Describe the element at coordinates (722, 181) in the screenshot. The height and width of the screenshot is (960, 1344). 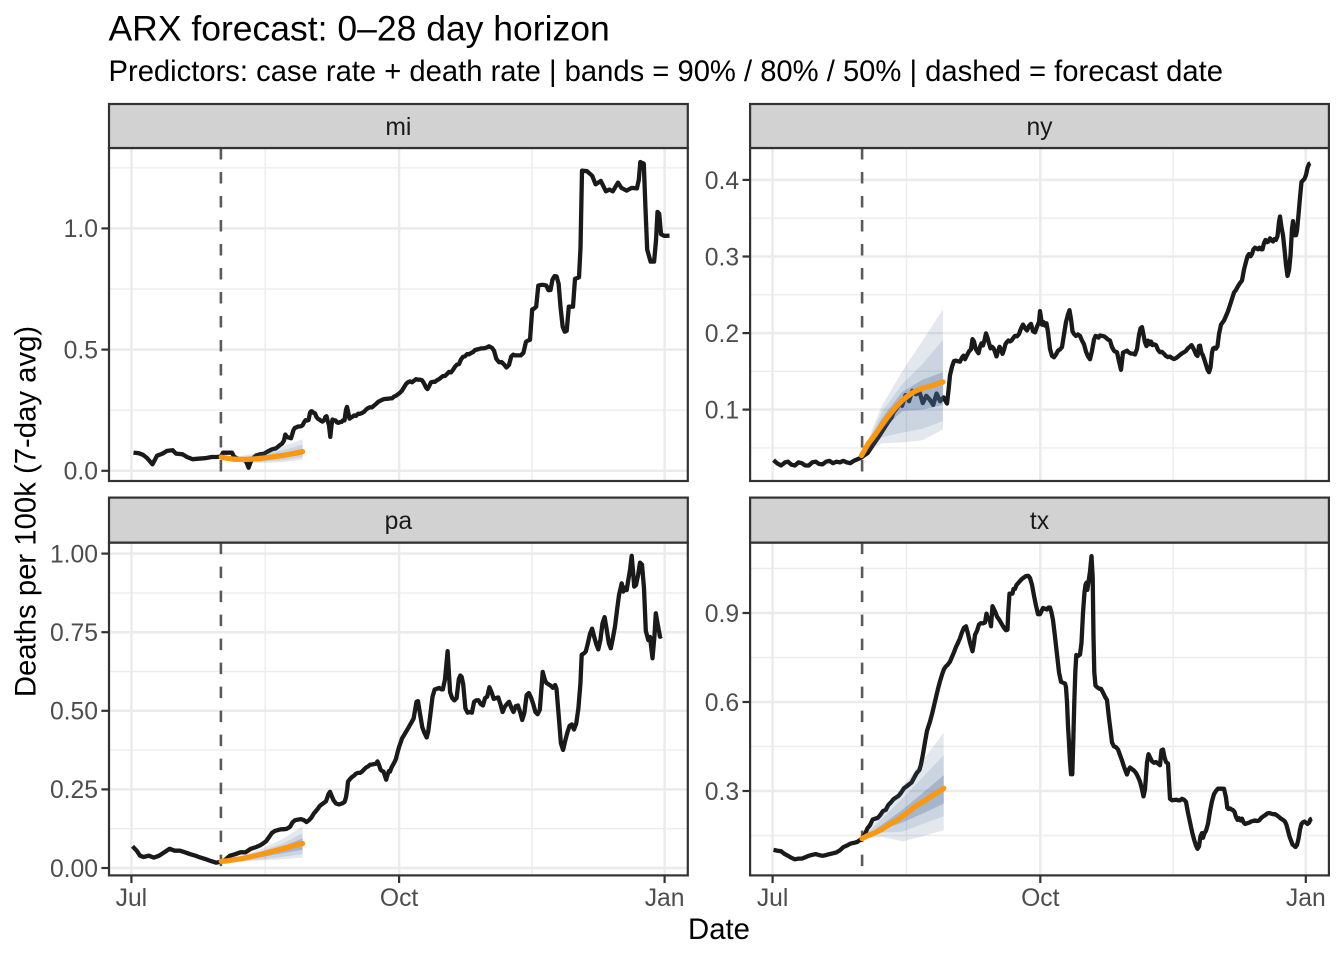
I see `svg-text: 0.4` at that location.